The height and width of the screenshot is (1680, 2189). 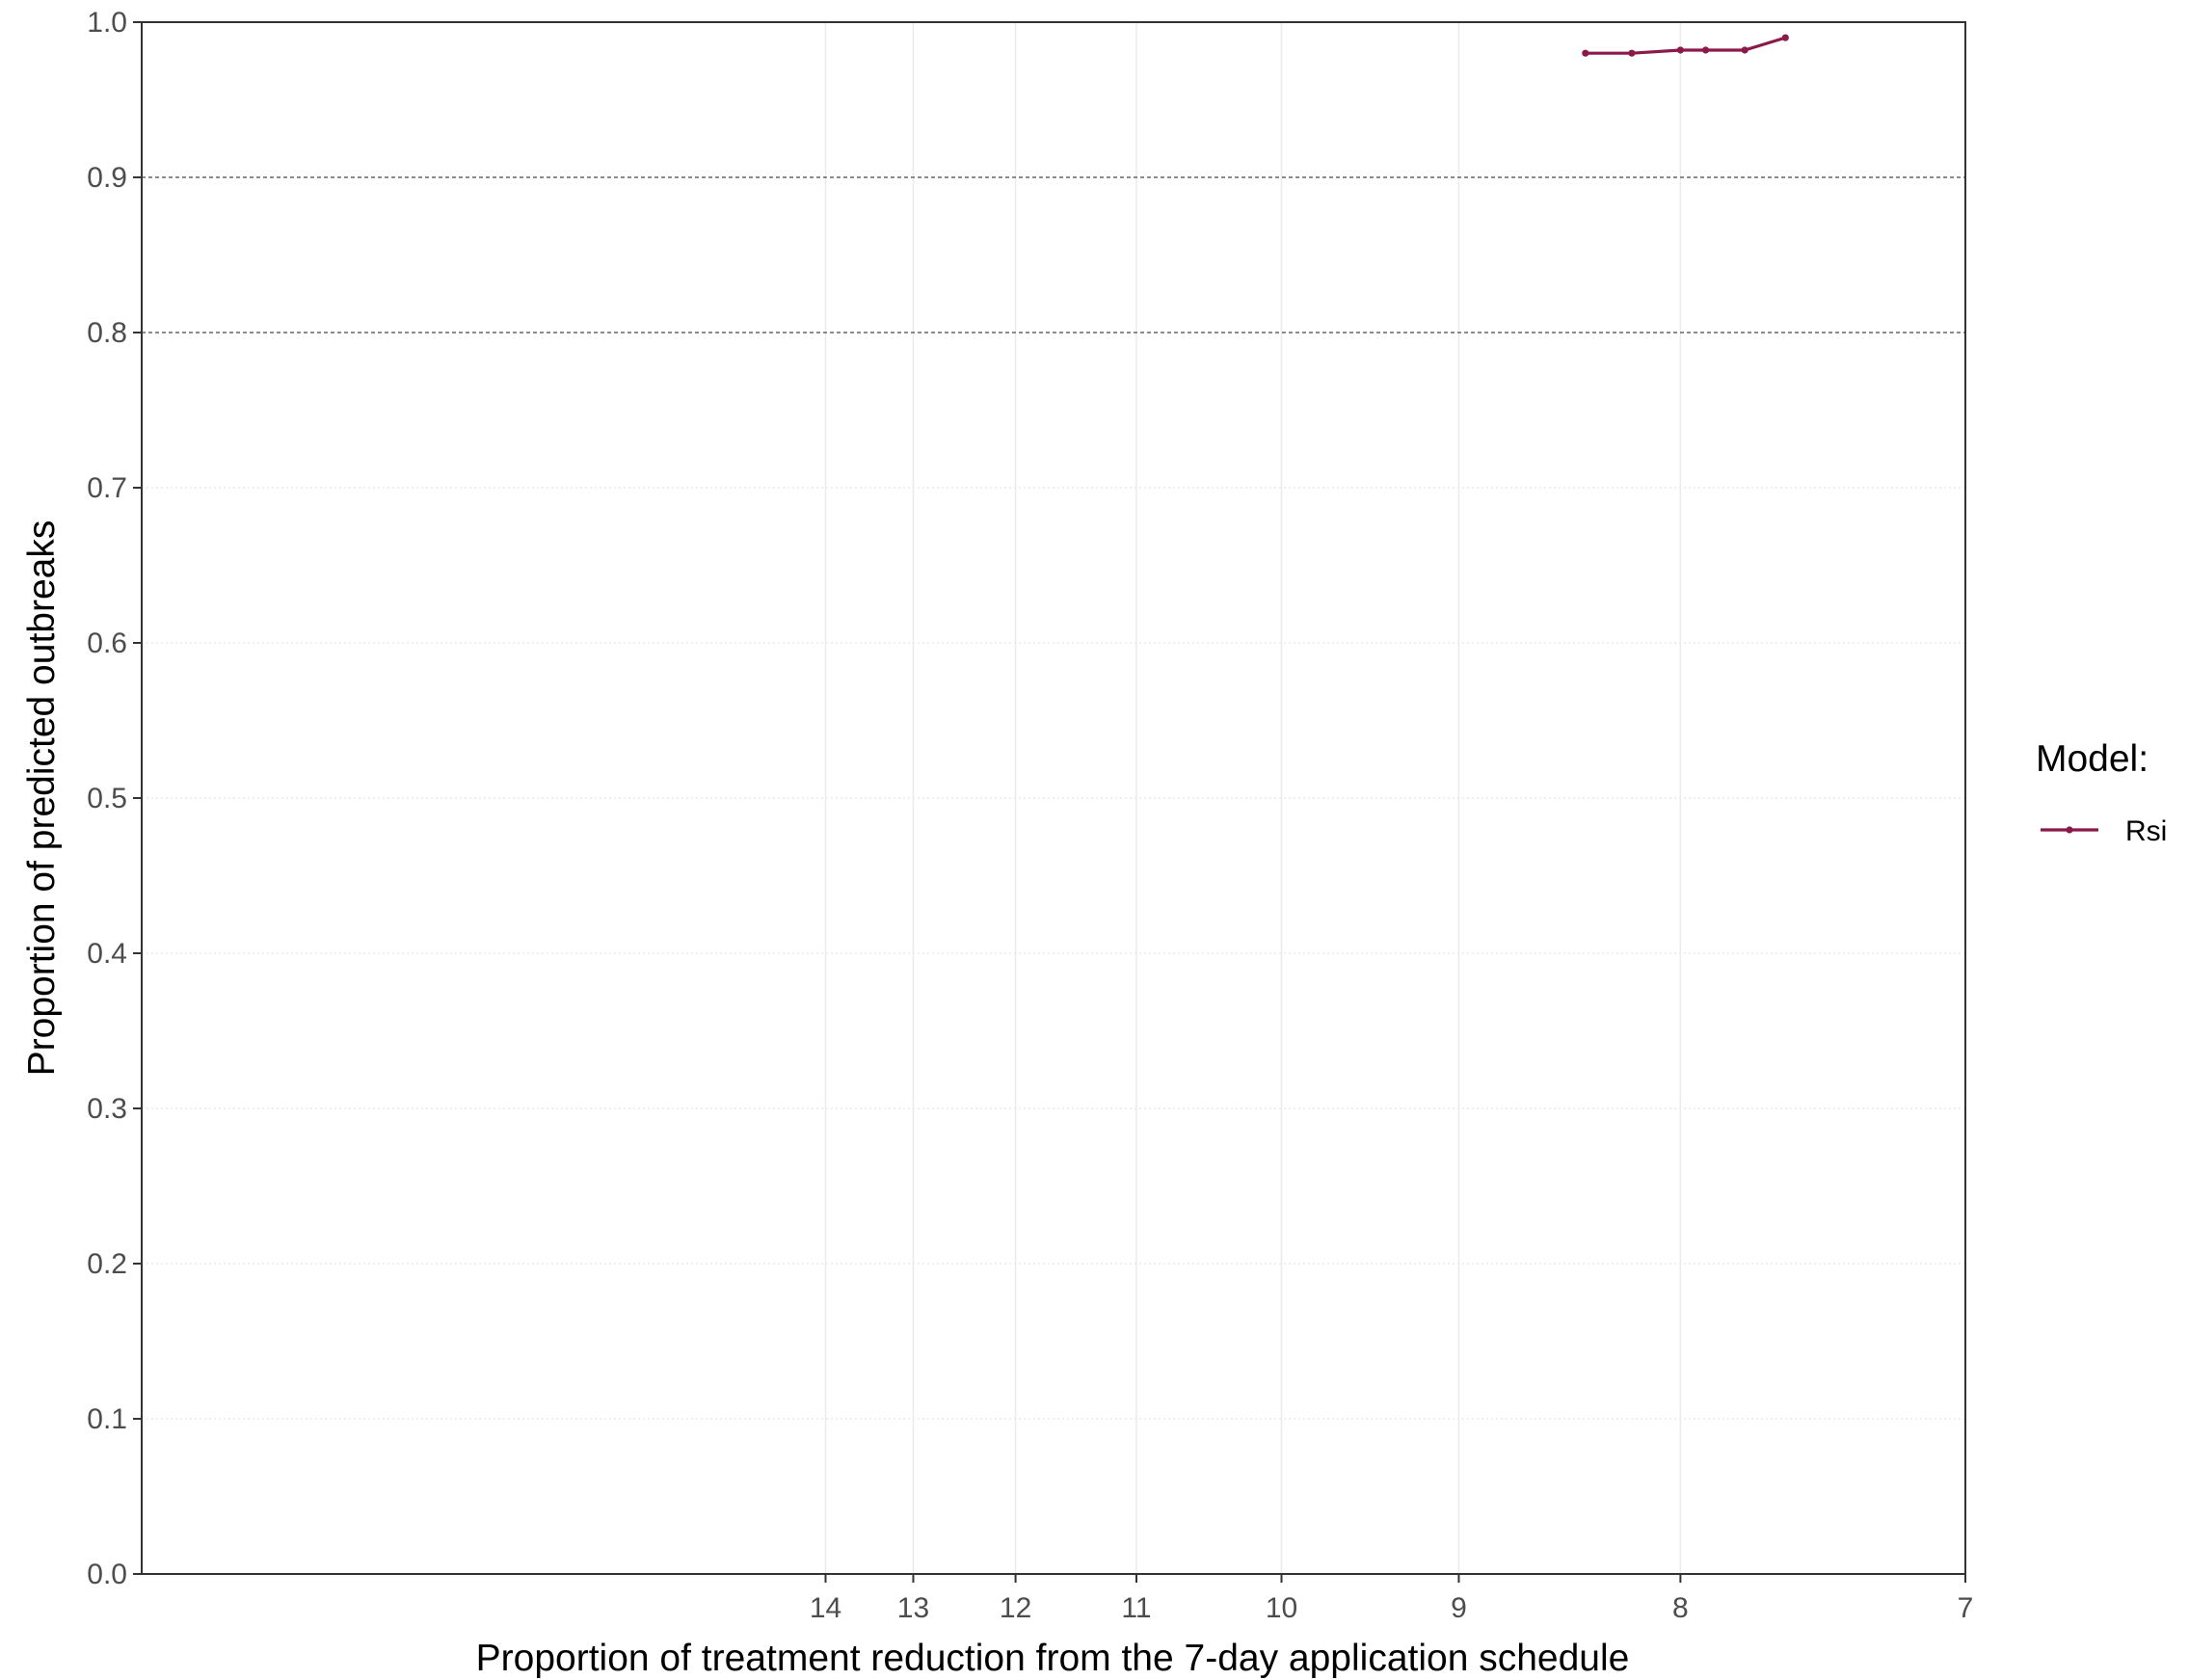 What do you see at coordinates (107, 1419) in the screenshot?
I see `y-tick-label: 0.1` at bounding box center [107, 1419].